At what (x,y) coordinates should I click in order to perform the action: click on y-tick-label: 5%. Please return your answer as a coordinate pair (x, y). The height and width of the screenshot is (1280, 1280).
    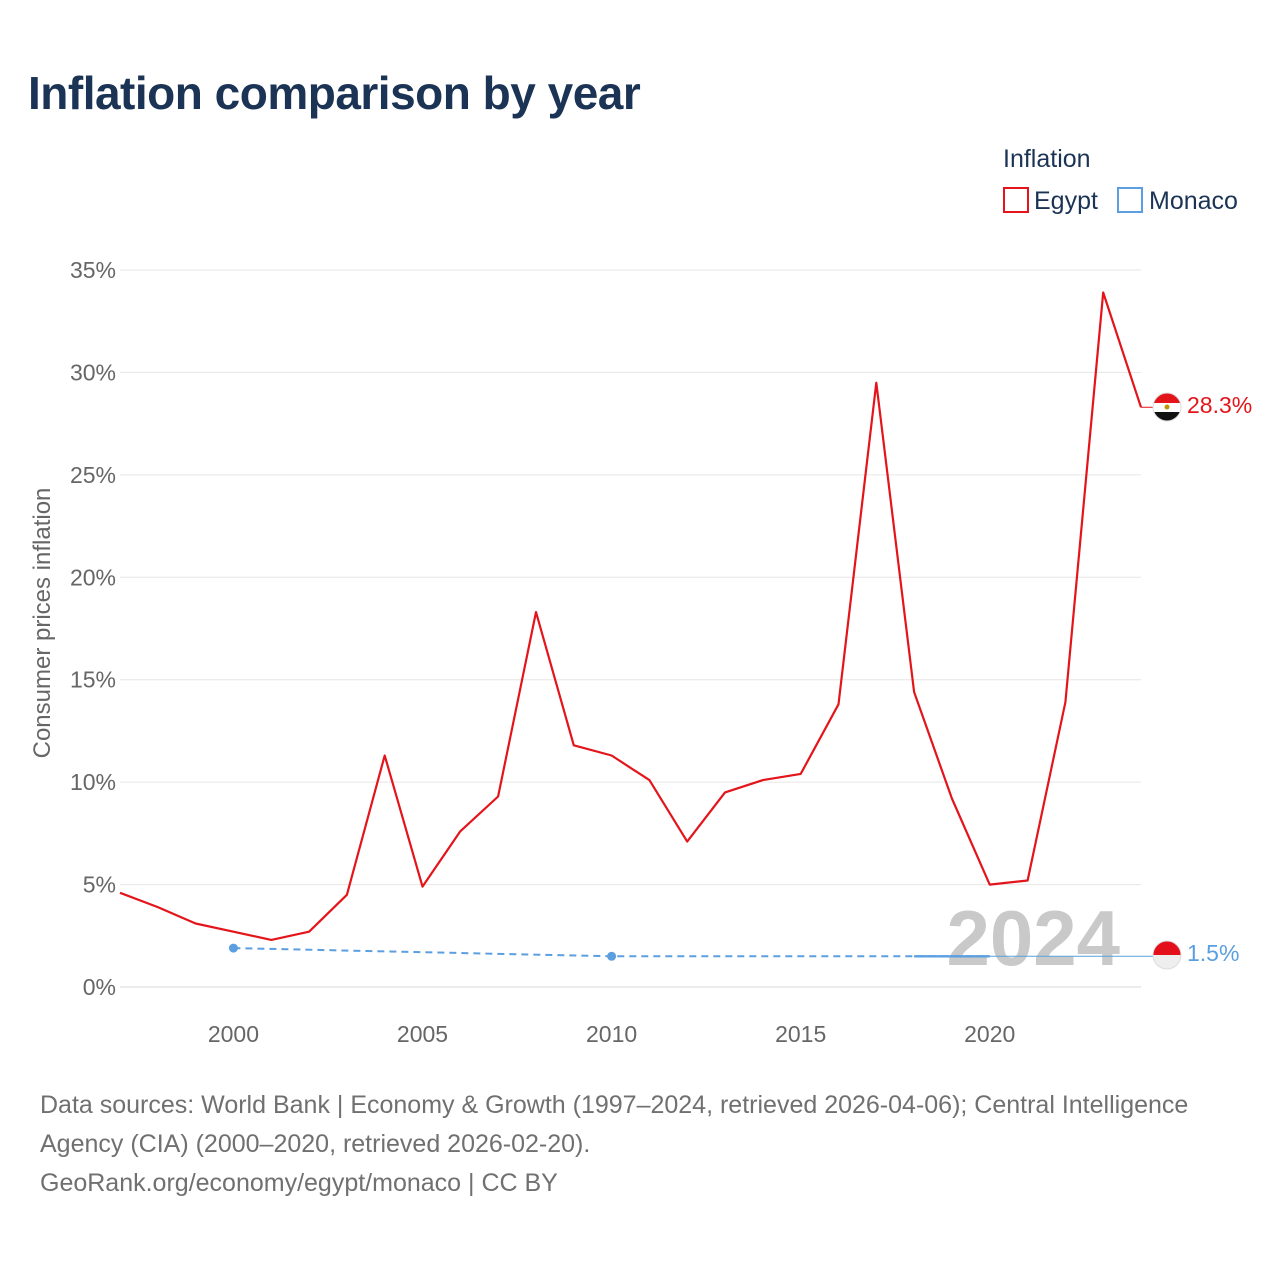
    Looking at the image, I should click on (99, 885).